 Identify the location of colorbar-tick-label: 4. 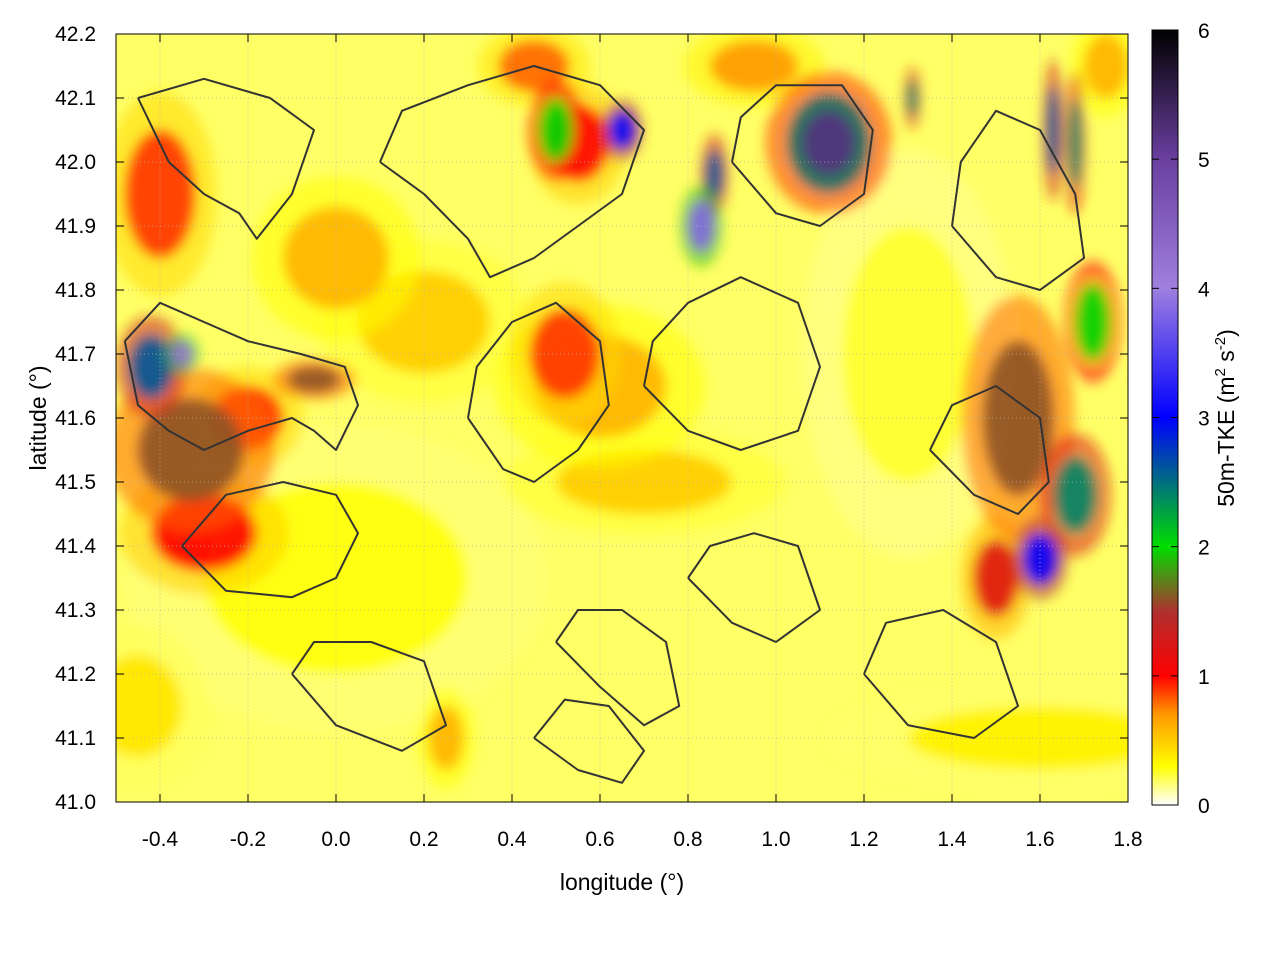
(1204, 289).